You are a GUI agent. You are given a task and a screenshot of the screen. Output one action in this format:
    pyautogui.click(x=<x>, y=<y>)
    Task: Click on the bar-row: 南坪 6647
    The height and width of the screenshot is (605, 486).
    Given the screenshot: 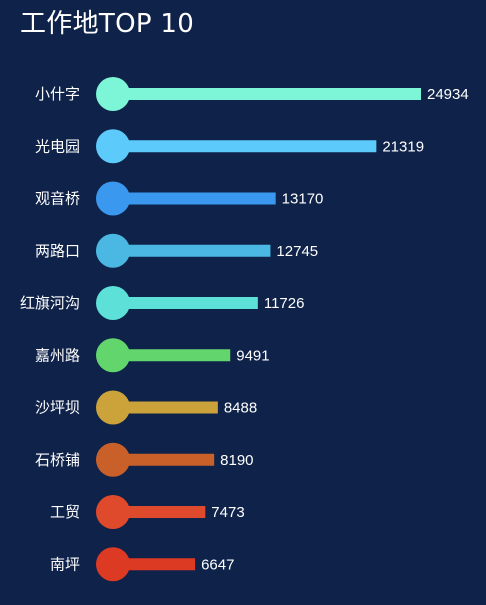 What is the action you would take?
    pyautogui.click(x=142, y=564)
    